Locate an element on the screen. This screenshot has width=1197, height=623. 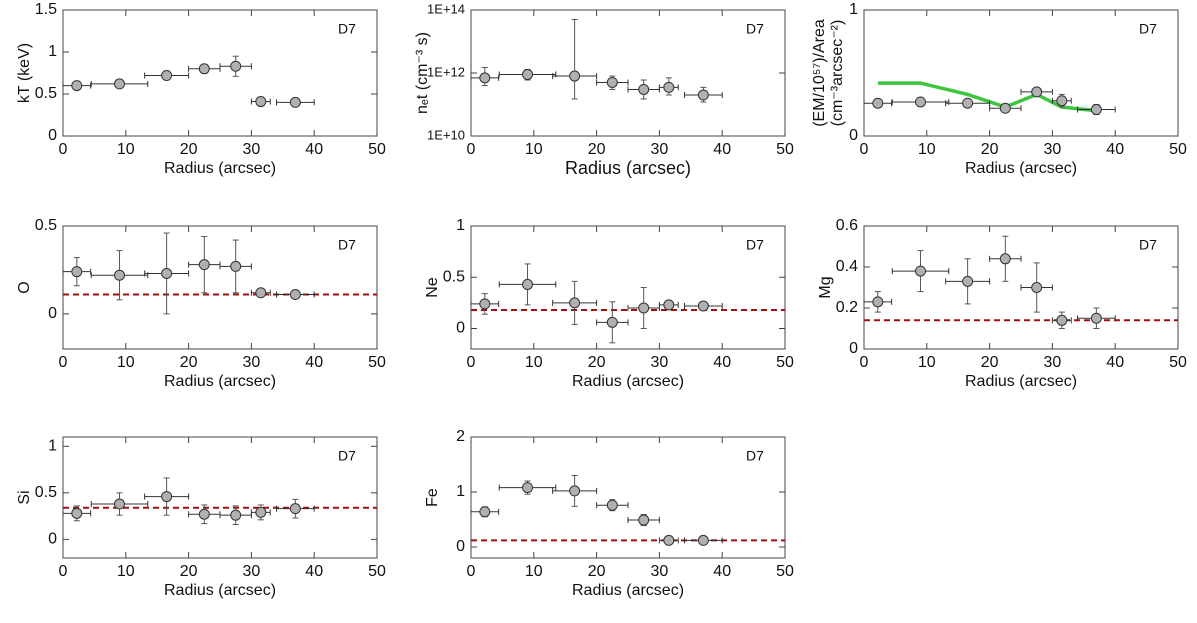
y-tick-label: 0.4 is located at coordinates (847, 266).